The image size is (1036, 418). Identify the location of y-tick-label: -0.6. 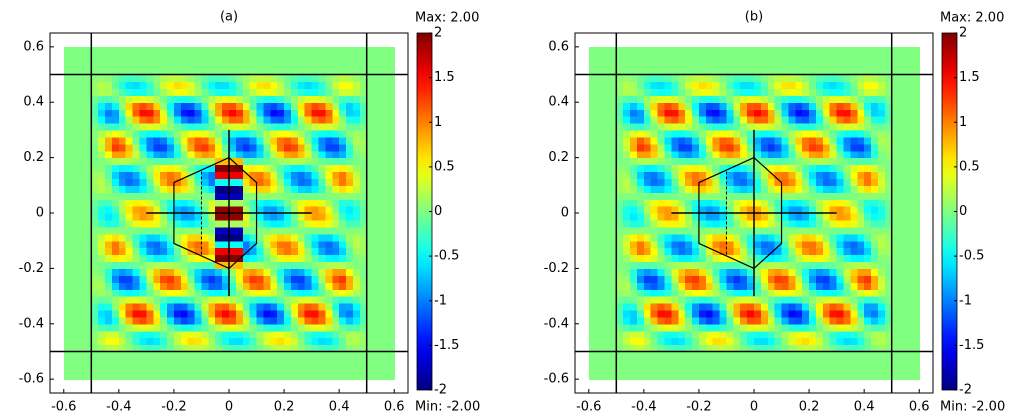
(31, 379).